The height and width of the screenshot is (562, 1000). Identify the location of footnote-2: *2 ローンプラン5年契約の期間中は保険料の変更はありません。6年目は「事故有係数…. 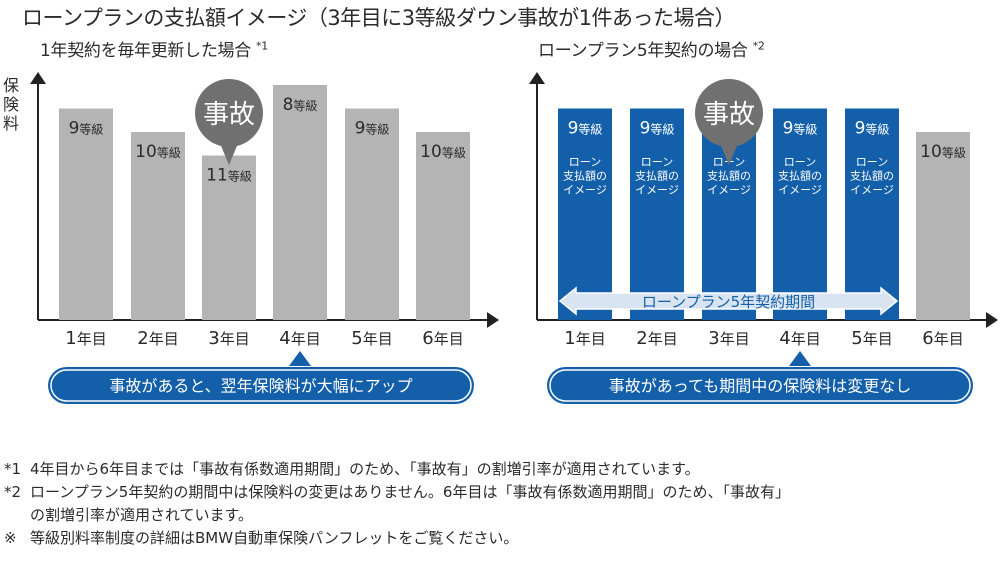
(397, 492).